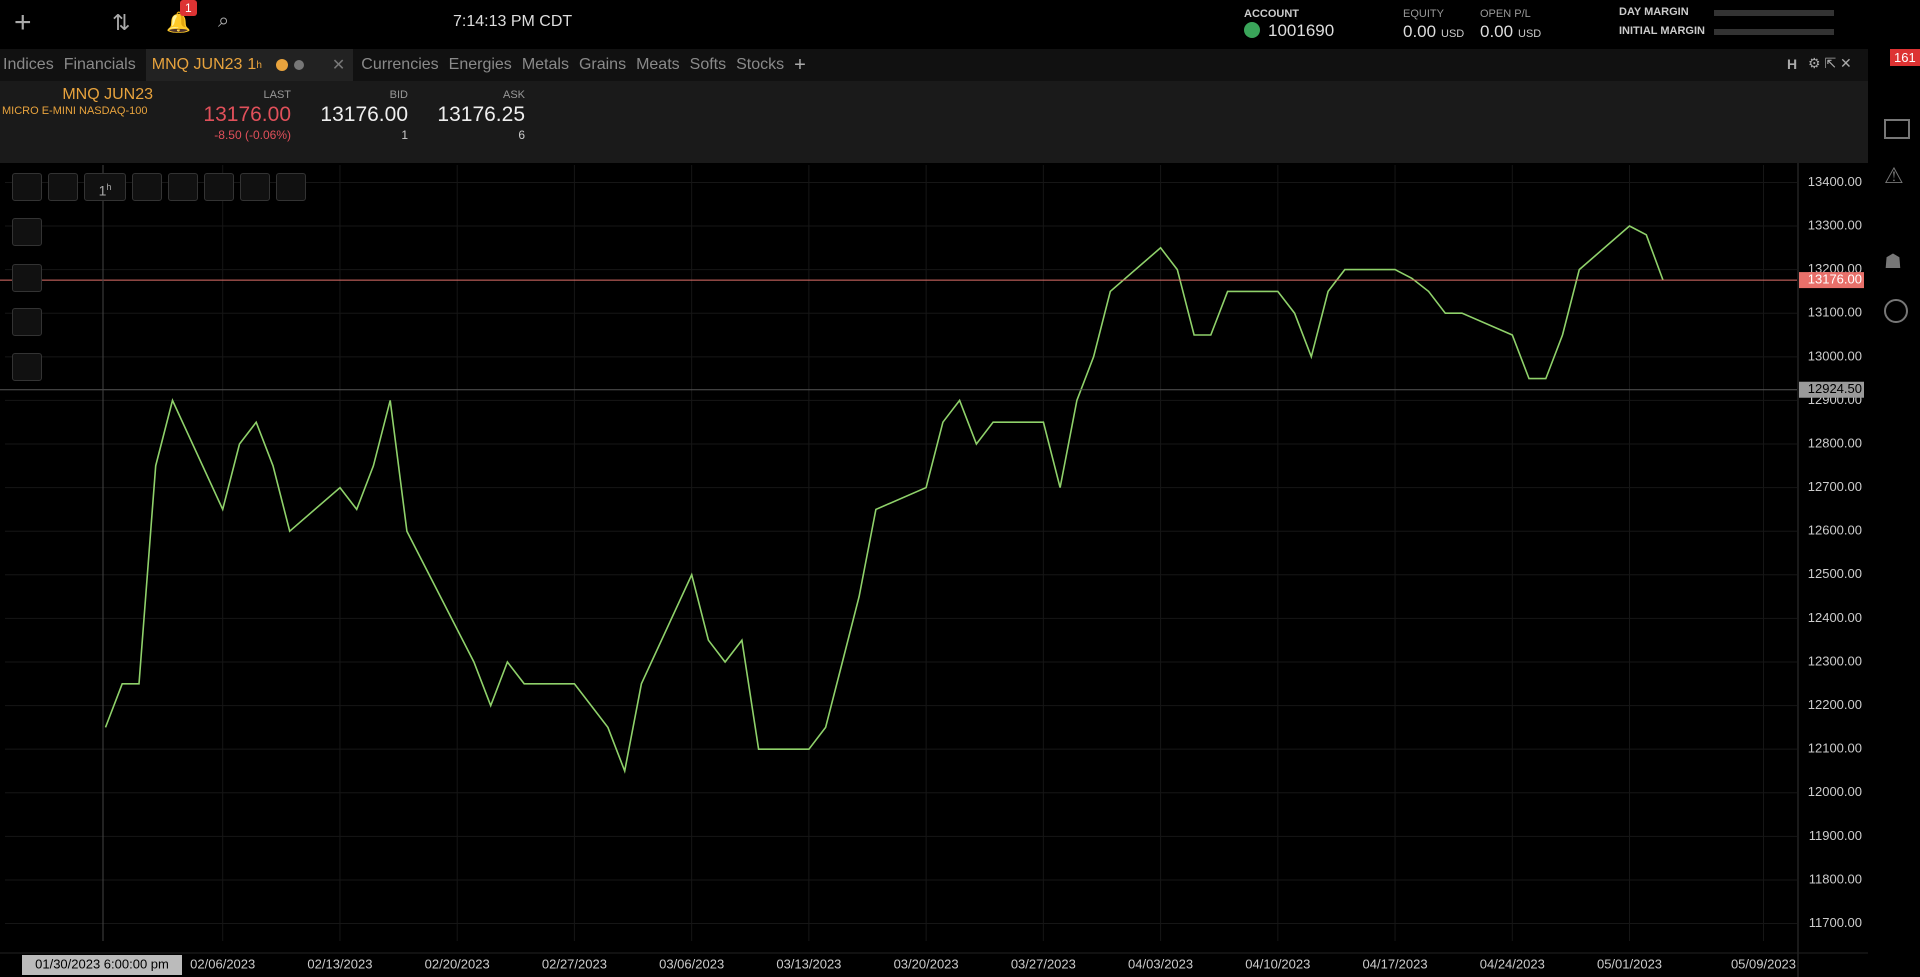  What do you see at coordinates (188, 8) in the screenshot?
I see `alerts-badge: 1` at bounding box center [188, 8].